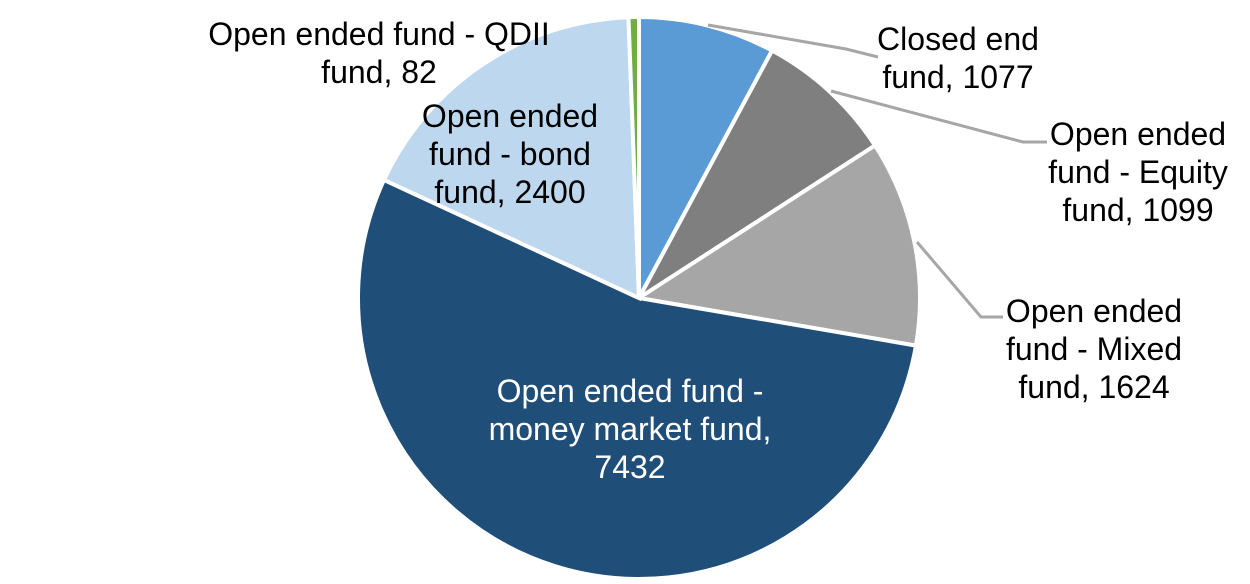  What do you see at coordinates (633, 156) in the screenshot?
I see `pie-slice-open-ended-fund-qdii-fund` at bounding box center [633, 156].